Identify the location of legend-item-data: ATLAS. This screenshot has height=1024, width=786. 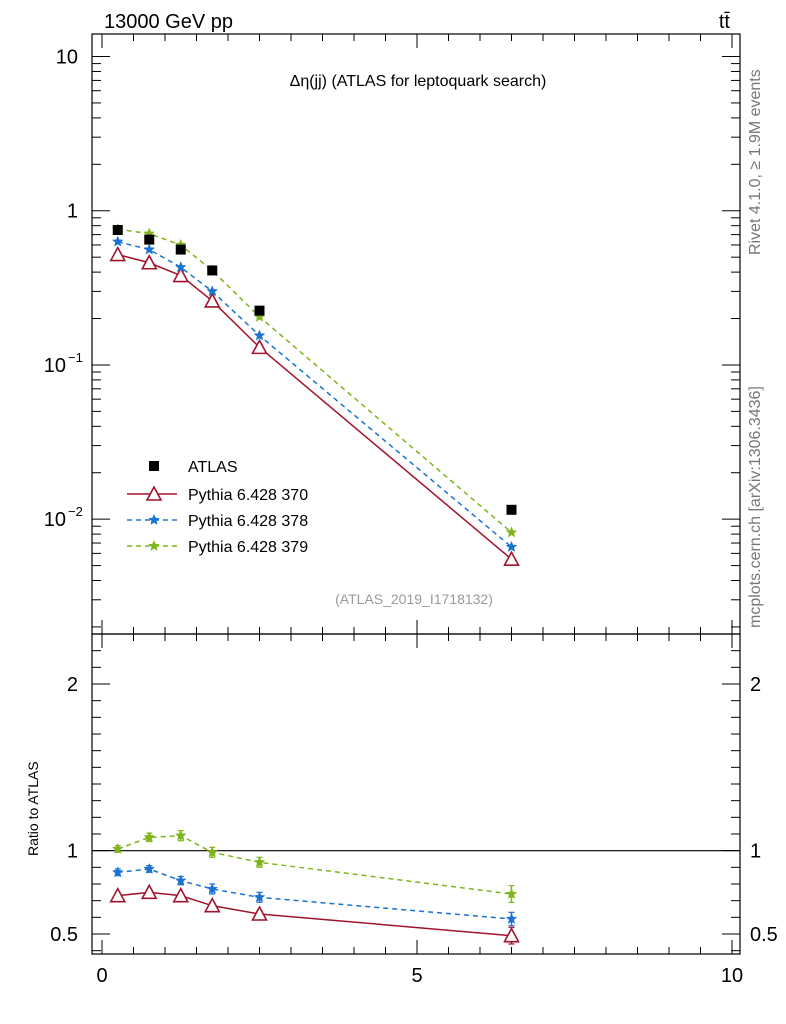
(193, 467).